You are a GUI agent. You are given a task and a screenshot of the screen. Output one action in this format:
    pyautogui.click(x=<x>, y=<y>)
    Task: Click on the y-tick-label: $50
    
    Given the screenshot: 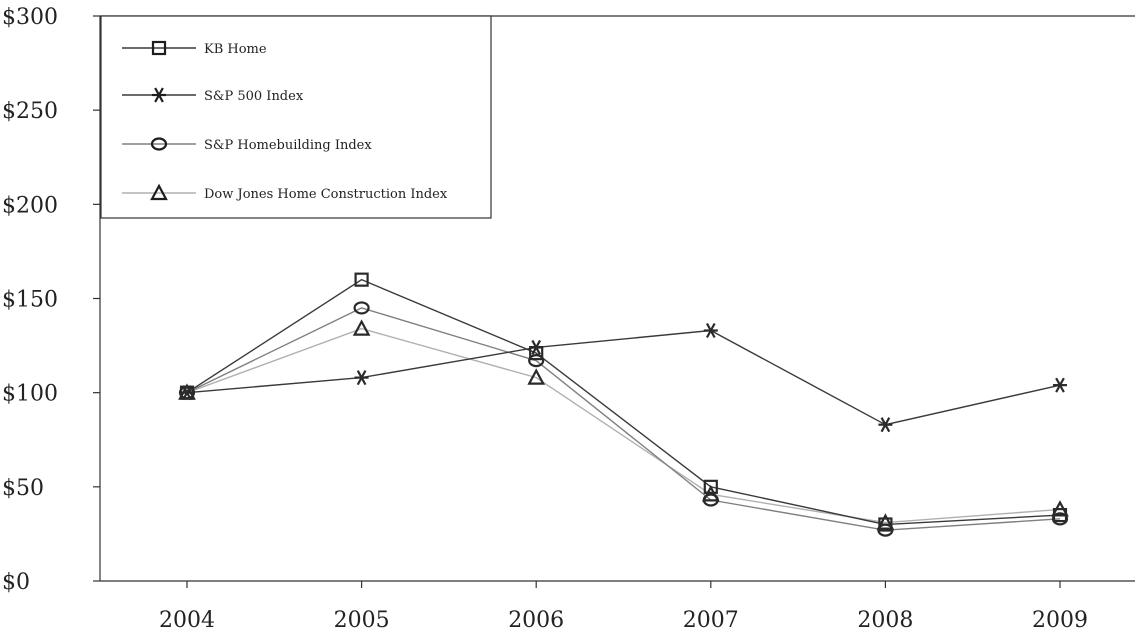 What is the action you would take?
    pyautogui.click(x=23, y=488)
    